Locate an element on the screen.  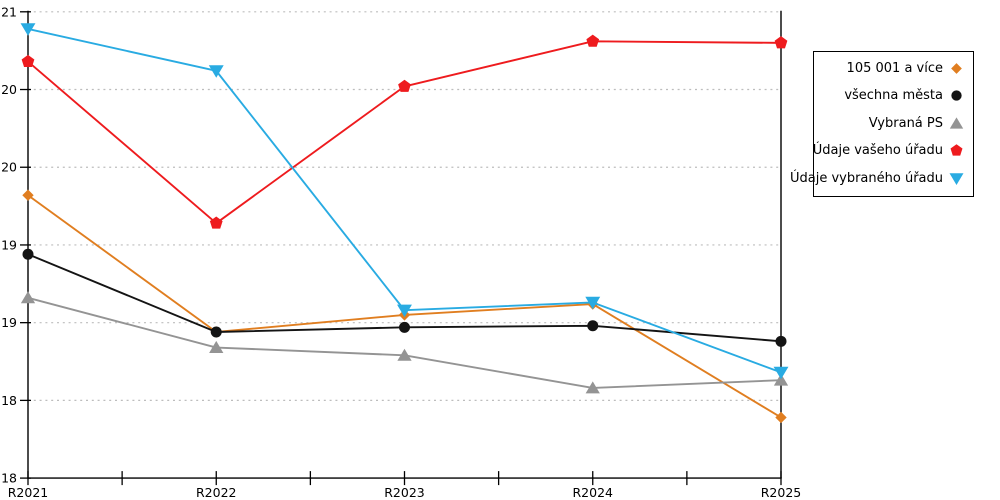
marker-105-001-a-vice is located at coordinates (781, 417).